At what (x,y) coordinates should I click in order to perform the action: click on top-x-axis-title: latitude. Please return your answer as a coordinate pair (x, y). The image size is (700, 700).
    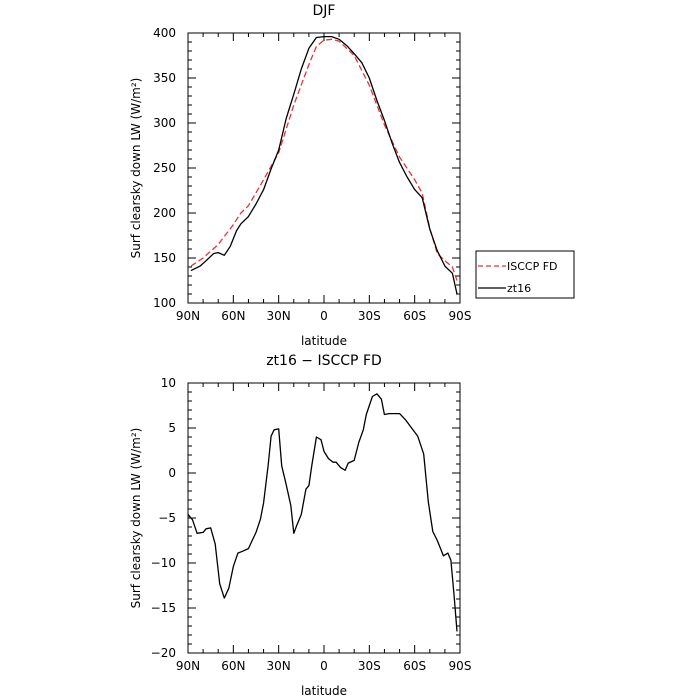
    Looking at the image, I should click on (324, 341).